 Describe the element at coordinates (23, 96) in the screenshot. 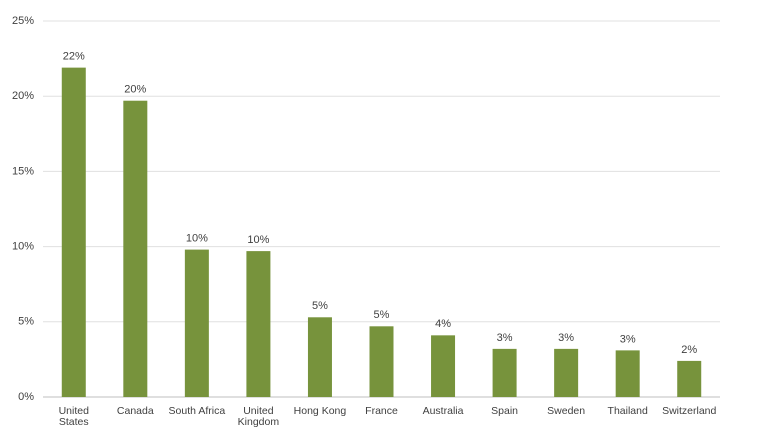

I see `y-tick-label: 20%` at that location.